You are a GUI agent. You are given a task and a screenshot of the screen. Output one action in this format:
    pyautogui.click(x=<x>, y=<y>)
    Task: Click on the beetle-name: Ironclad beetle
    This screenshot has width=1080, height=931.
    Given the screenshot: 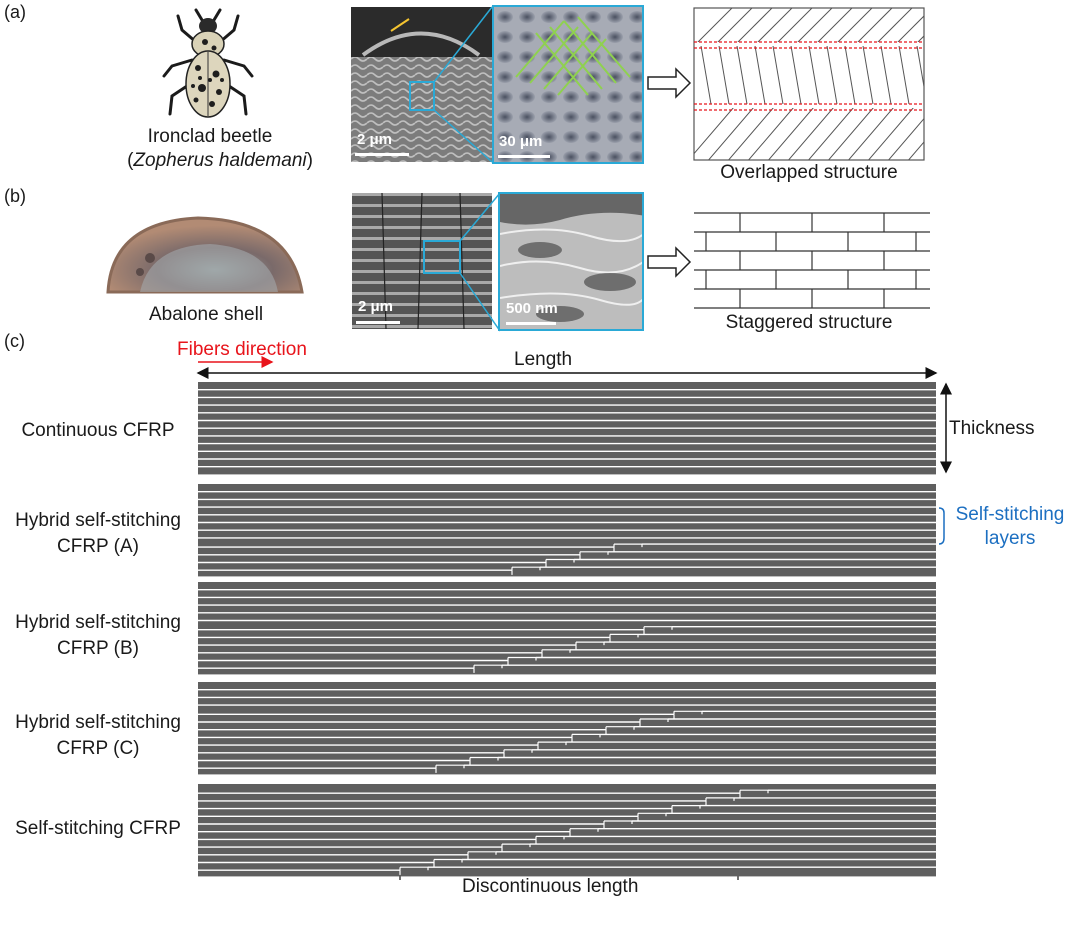 What is the action you would take?
    pyautogui.click(x=210, y=136)
    